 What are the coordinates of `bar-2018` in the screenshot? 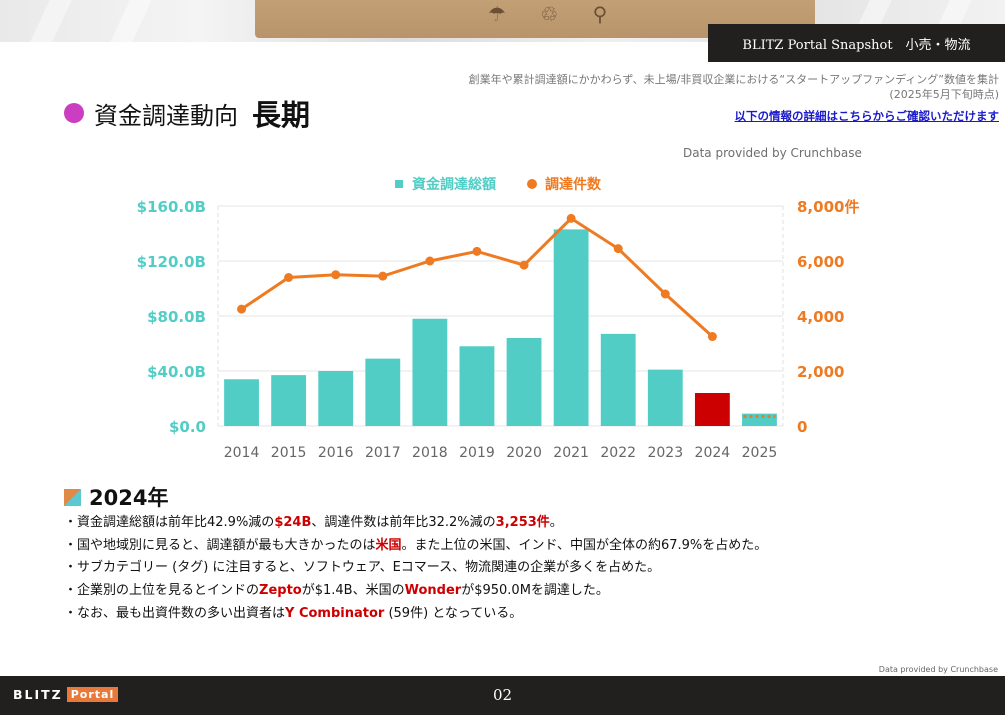 It's located at (430, 372).